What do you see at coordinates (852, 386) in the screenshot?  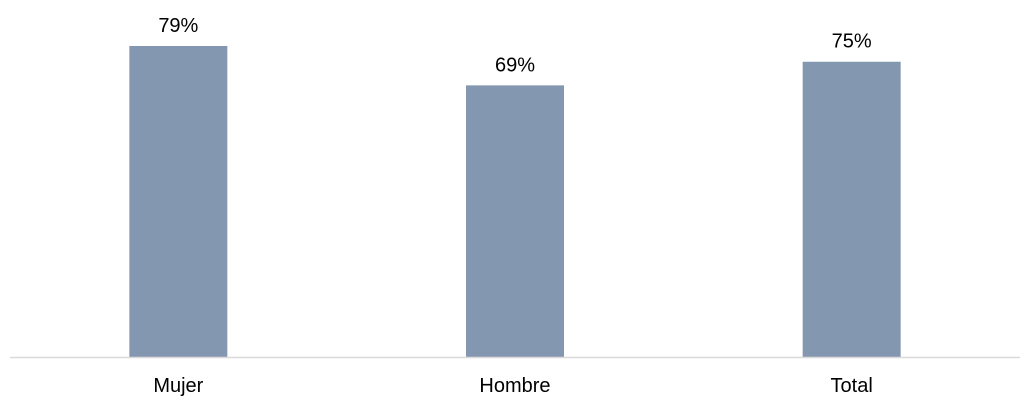 I see `x-tick-label-total: Total` at bounding box center [852, 386].